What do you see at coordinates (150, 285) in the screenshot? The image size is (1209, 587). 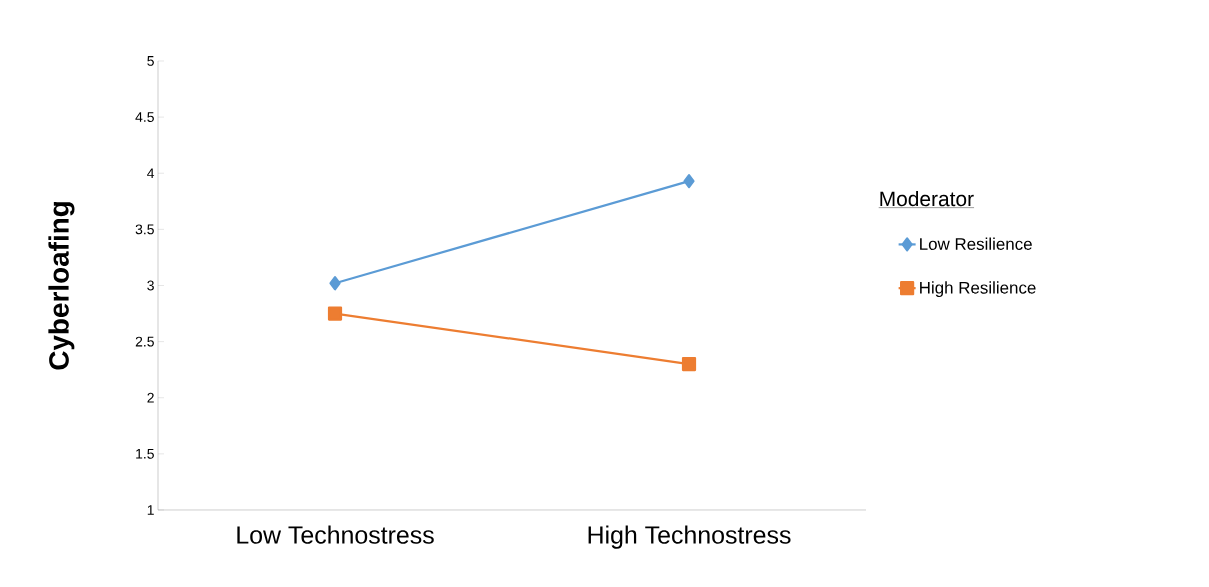 I see `y-tick-label: 3` at bounding box center [150, 285].